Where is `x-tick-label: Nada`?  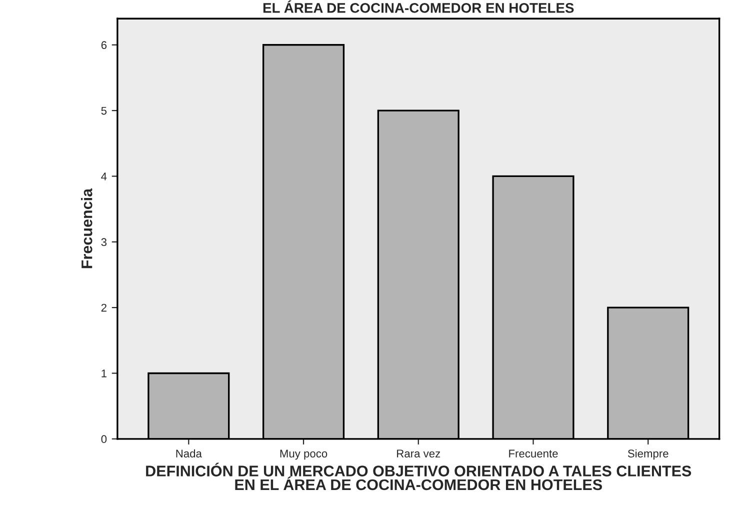 x-tick-label: Nada is located at coordinates (189, 453).